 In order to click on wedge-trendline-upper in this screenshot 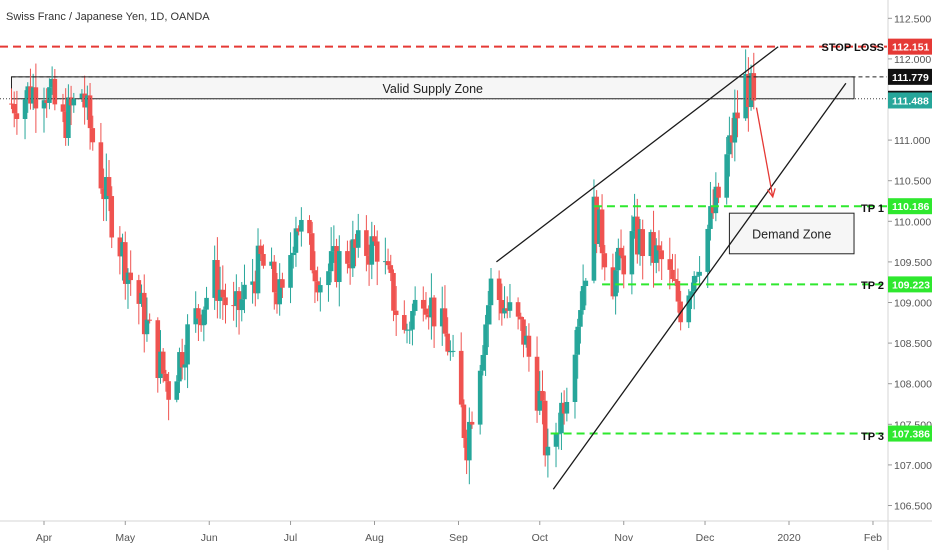, I will do `click(637, 154)`.